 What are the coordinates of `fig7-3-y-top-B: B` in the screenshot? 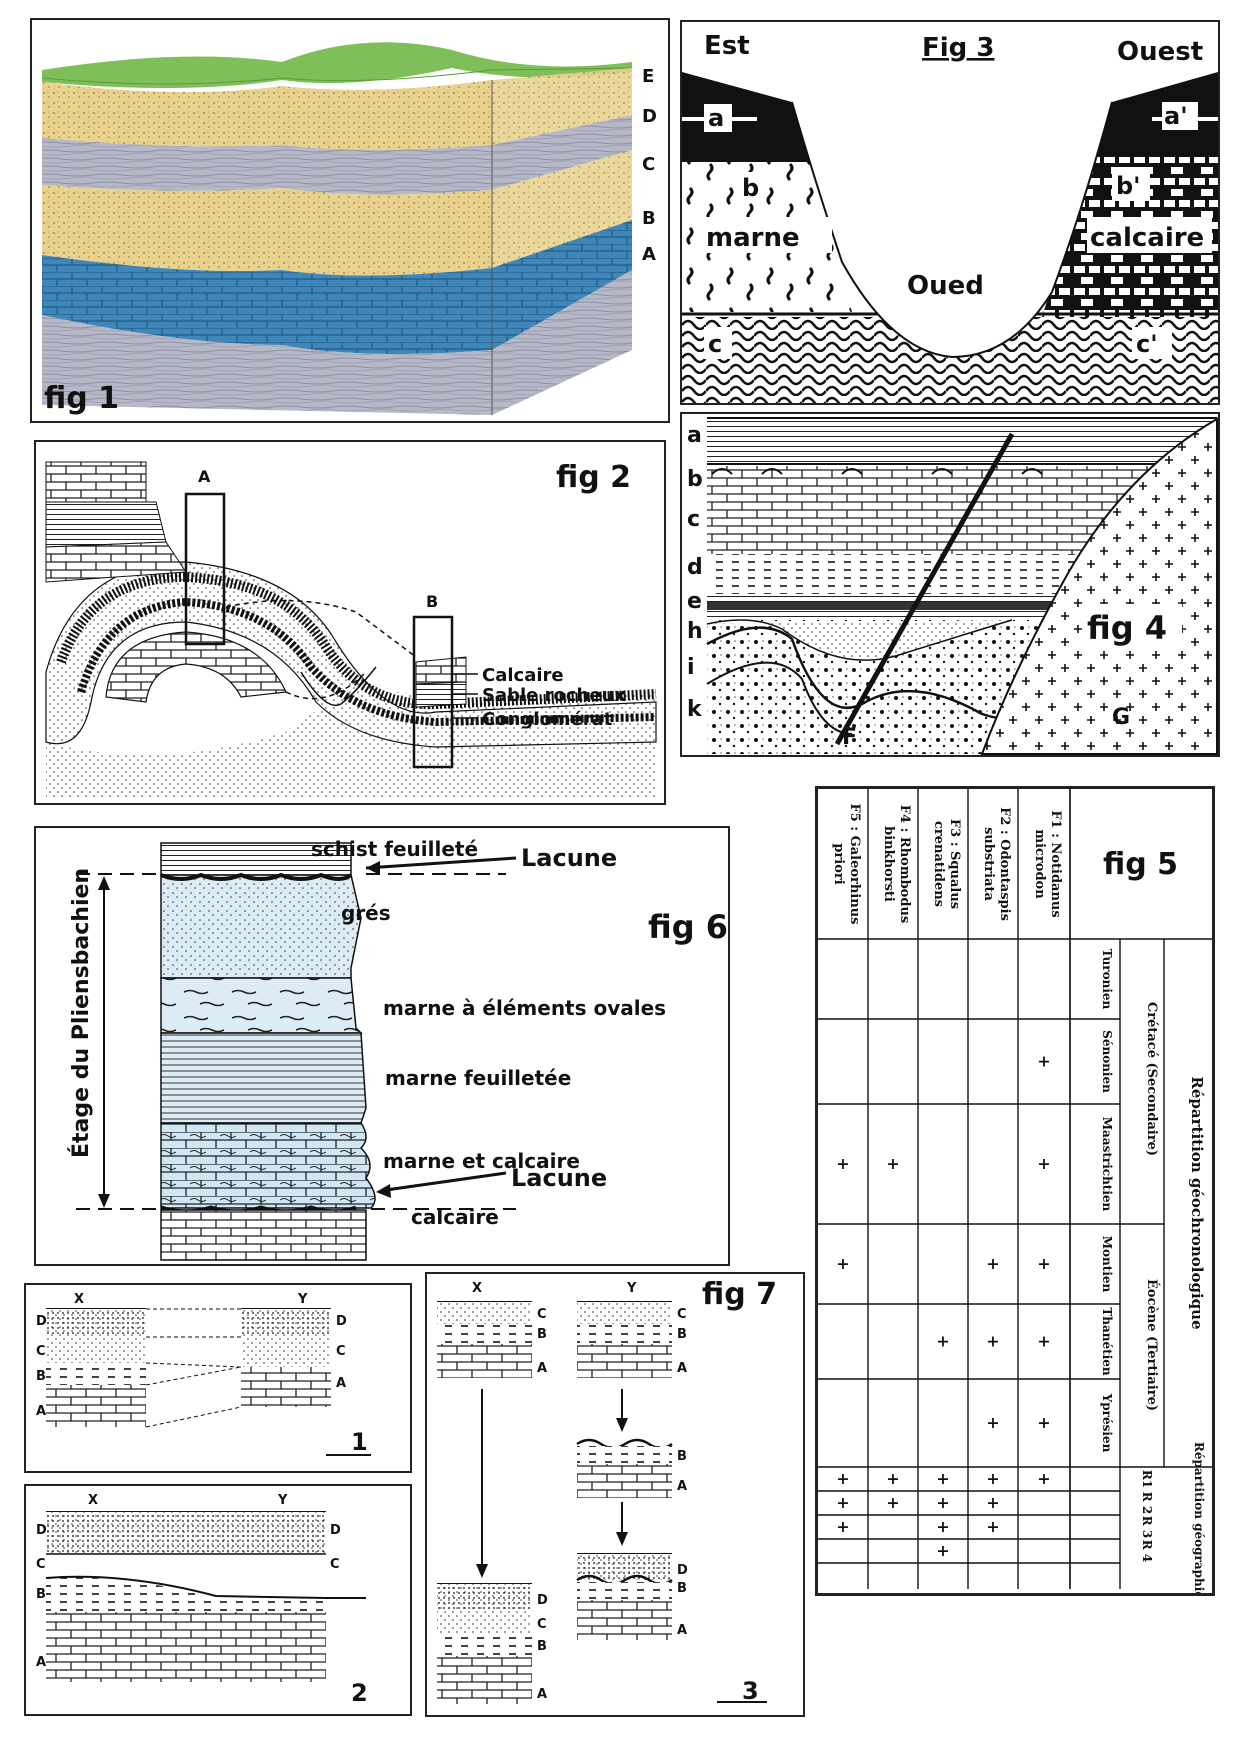 It's located at (682, 1334).